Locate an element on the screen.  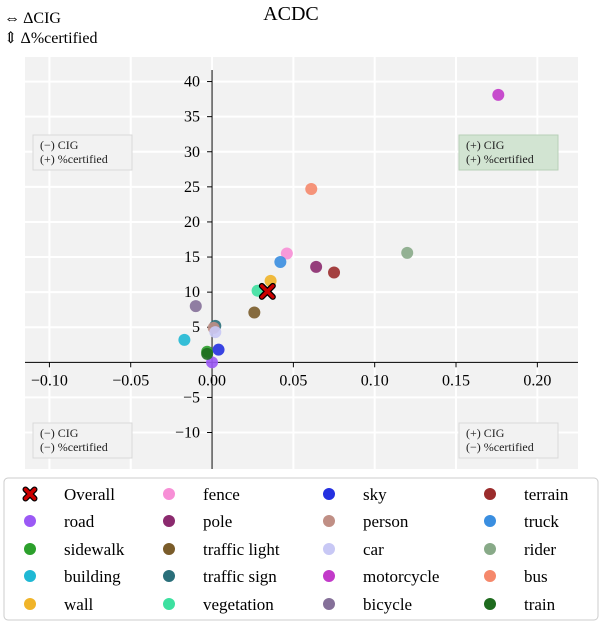
legend-marker-traffic-sign is located at coordinates (169, 576).